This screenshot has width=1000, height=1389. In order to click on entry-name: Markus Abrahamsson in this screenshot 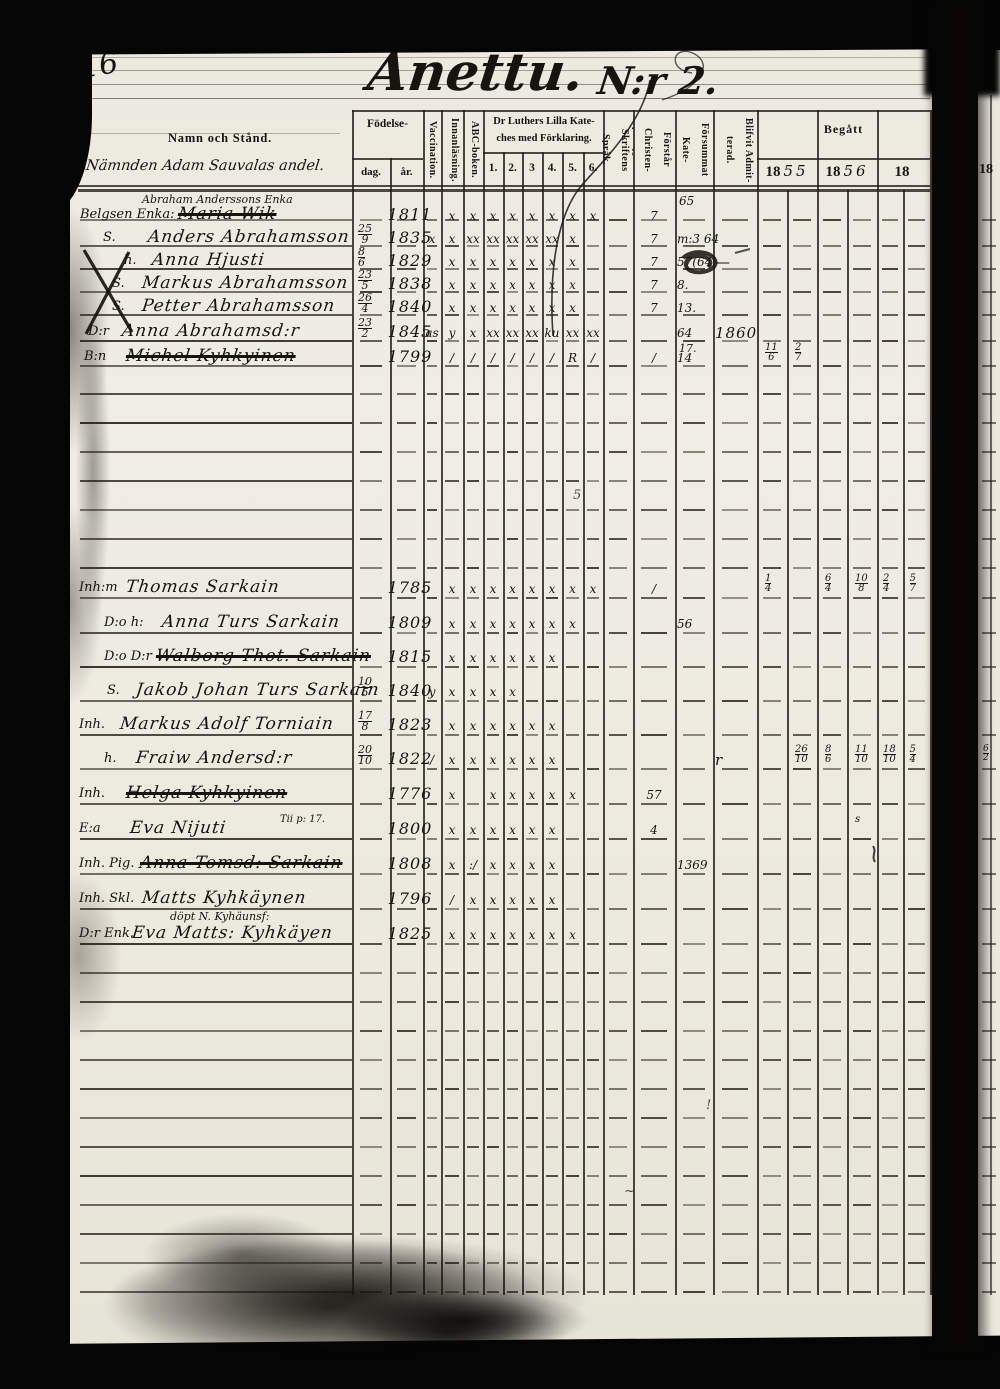, I will do `click(245, 283)`.